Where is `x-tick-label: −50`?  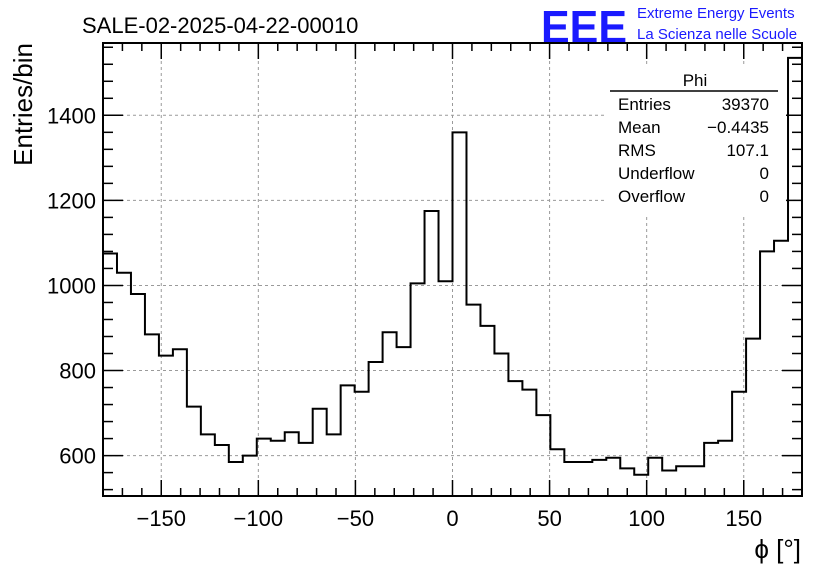 x-tick-label: −50 is located at coordinates (355, 518).